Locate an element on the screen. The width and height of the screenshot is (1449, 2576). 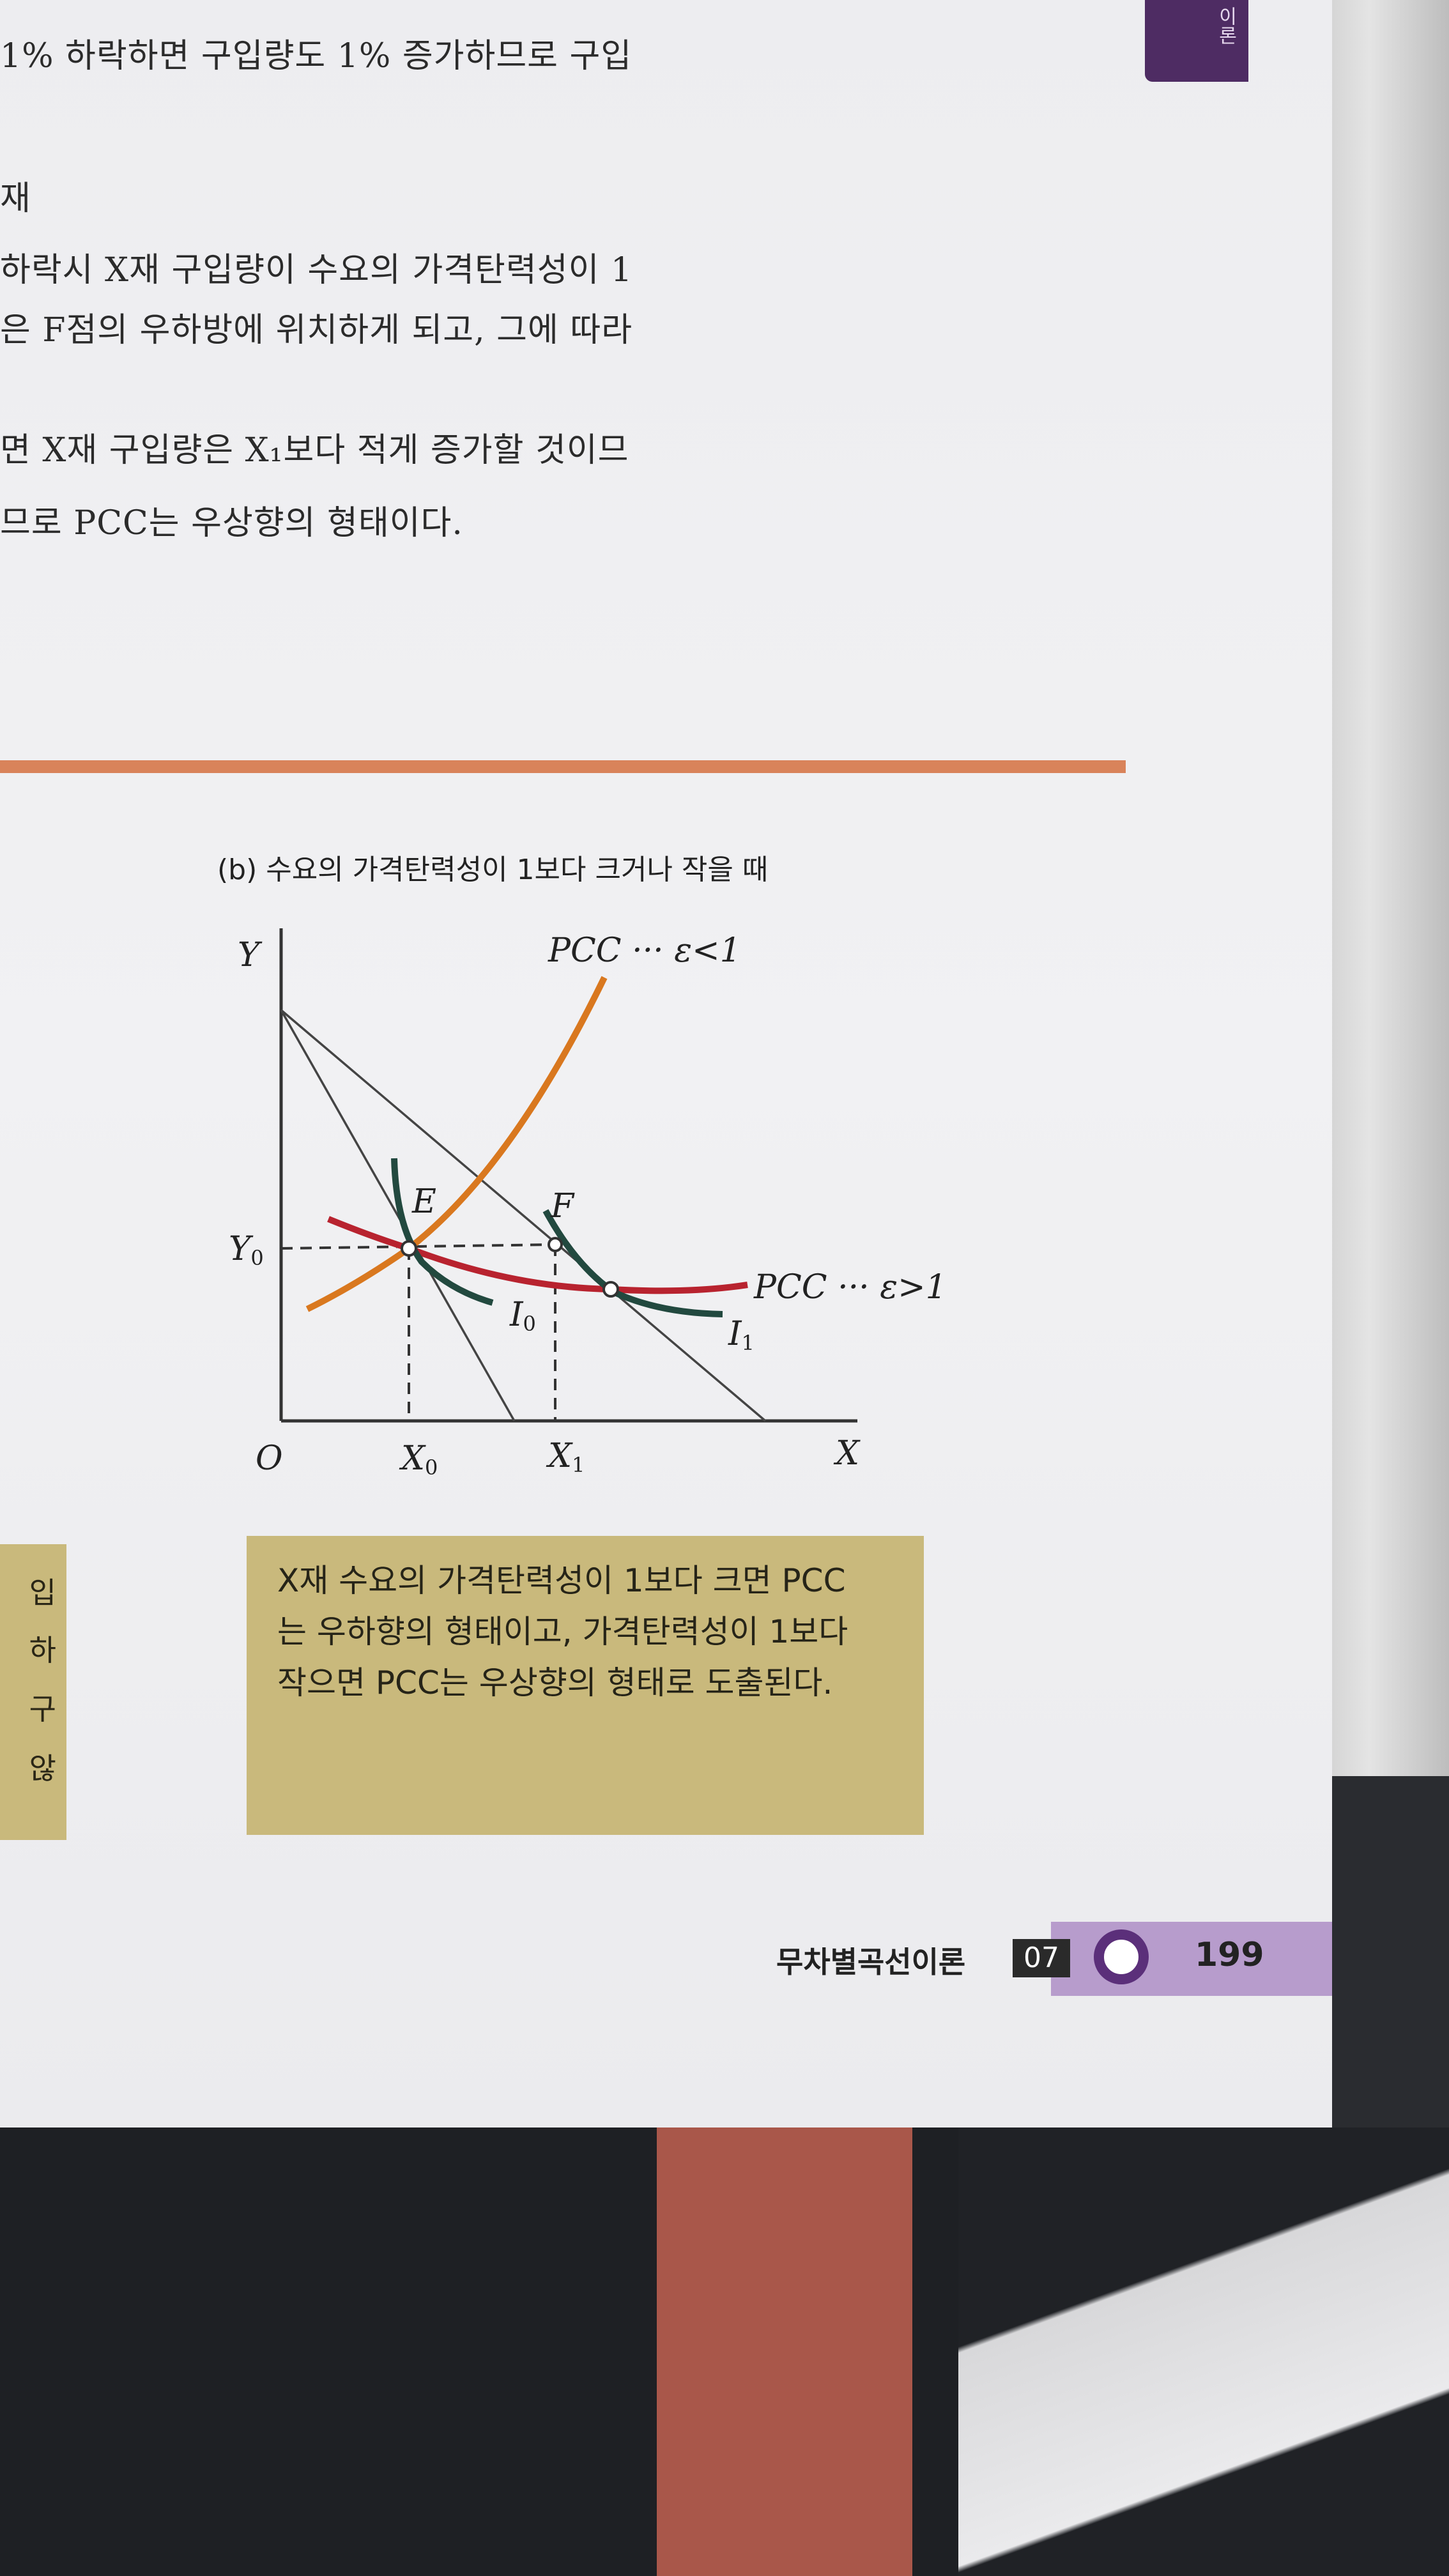
body-line: 면 X재 구입량은 X₁보다 적게 증가할 것이므 is located at coordinates (314, 450).